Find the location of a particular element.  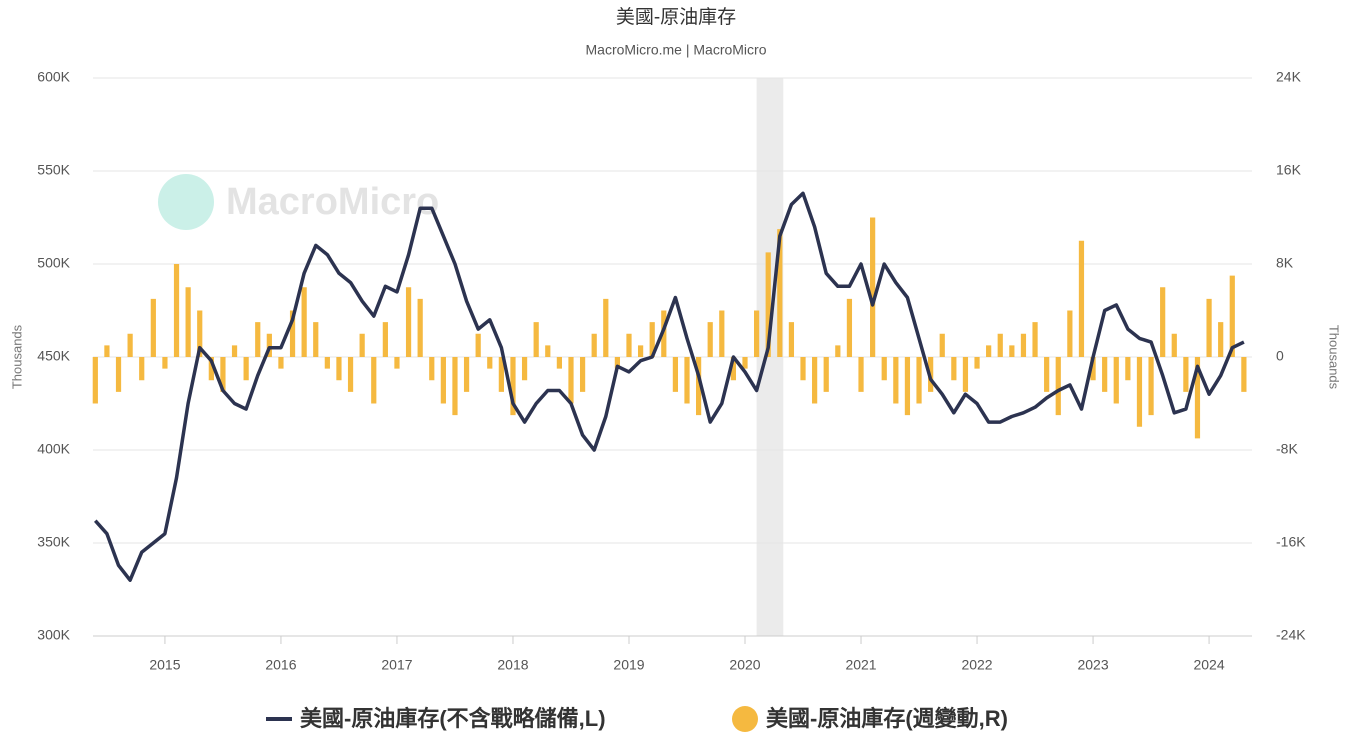

x-tick-label: 2019 is located at coordinates (628, 665).